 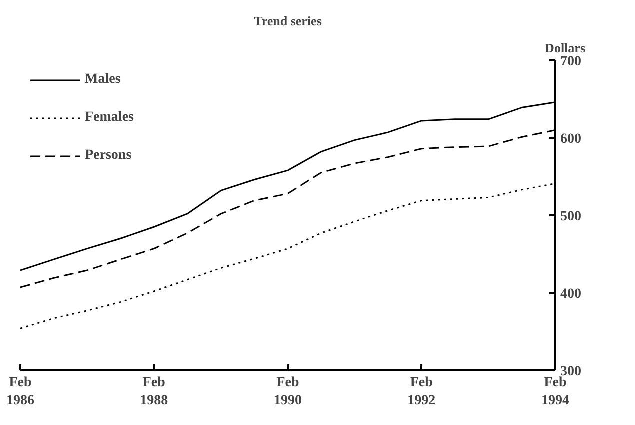 What do you see at coordinates (571, 139) in the screenshot?
I see `y-tick-label: 600` at bounding box center [571, 139].